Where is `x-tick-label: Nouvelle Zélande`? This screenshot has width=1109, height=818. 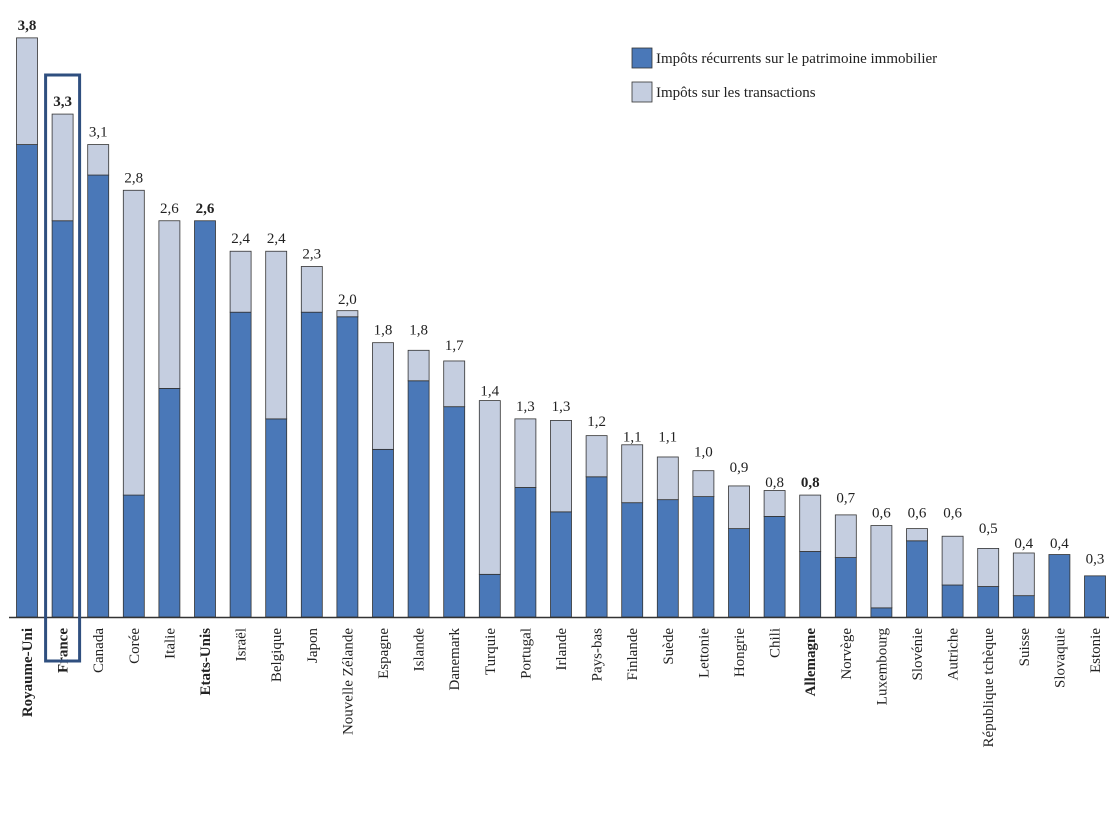
x-tick-label: Nouvelle Zélande is located at coordinates (348, 681).